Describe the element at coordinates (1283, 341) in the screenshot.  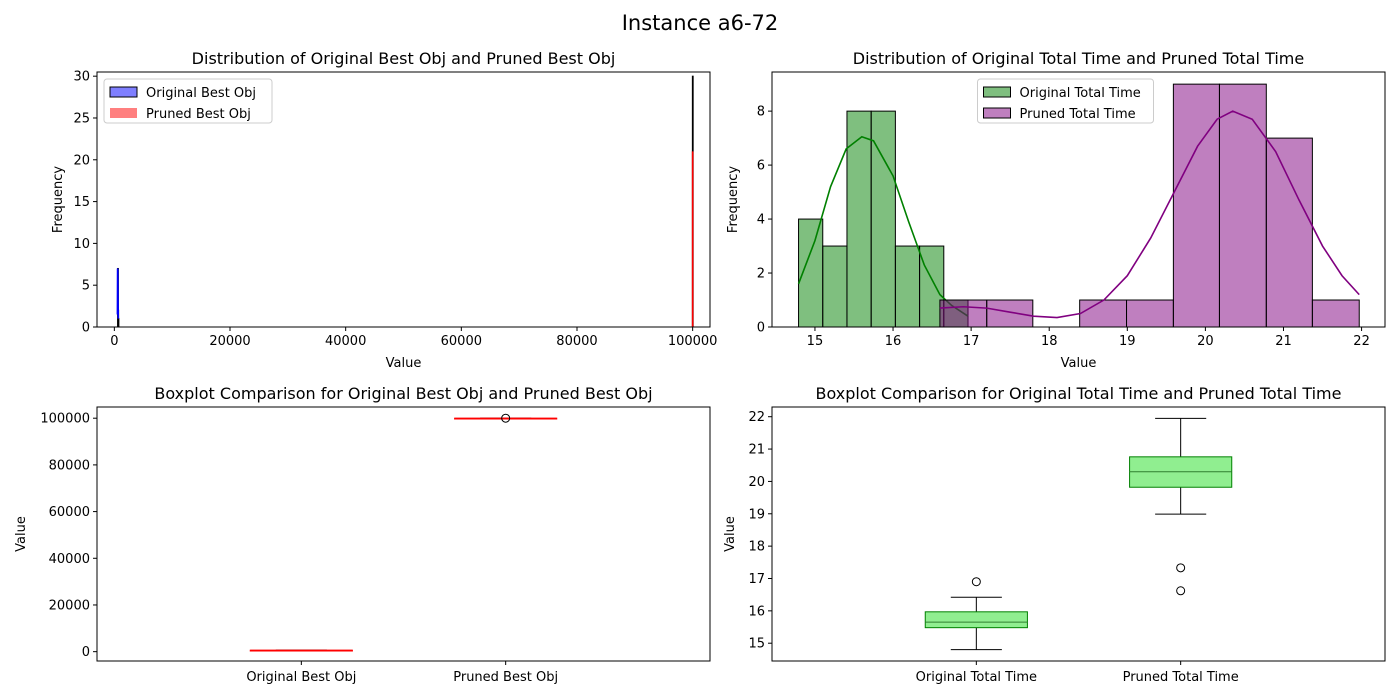
I see `x-tick-label: 21` at that location.